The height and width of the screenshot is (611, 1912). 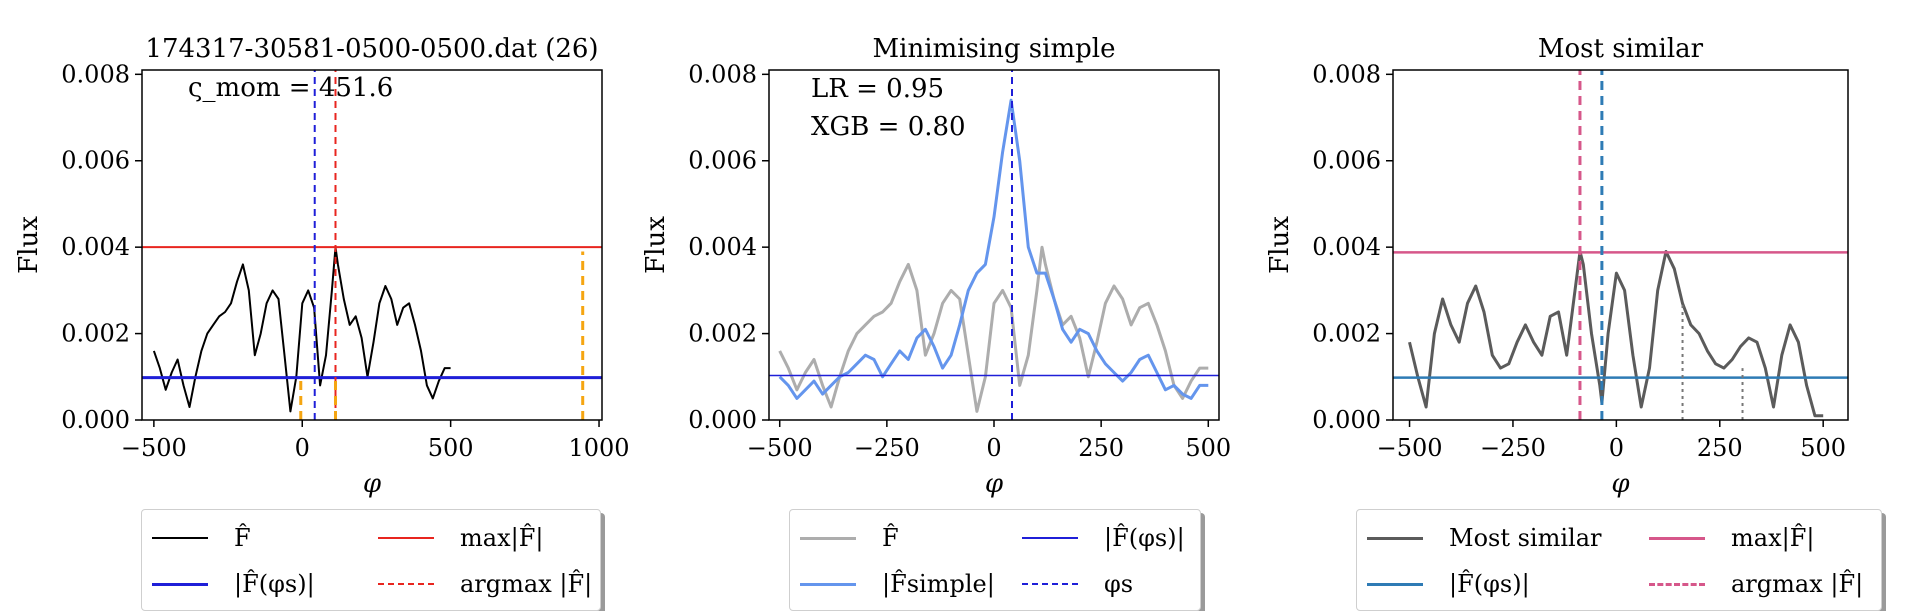 I want to click on plot-annotation: ς_mom = 451.6, so click(x=290, y=88).